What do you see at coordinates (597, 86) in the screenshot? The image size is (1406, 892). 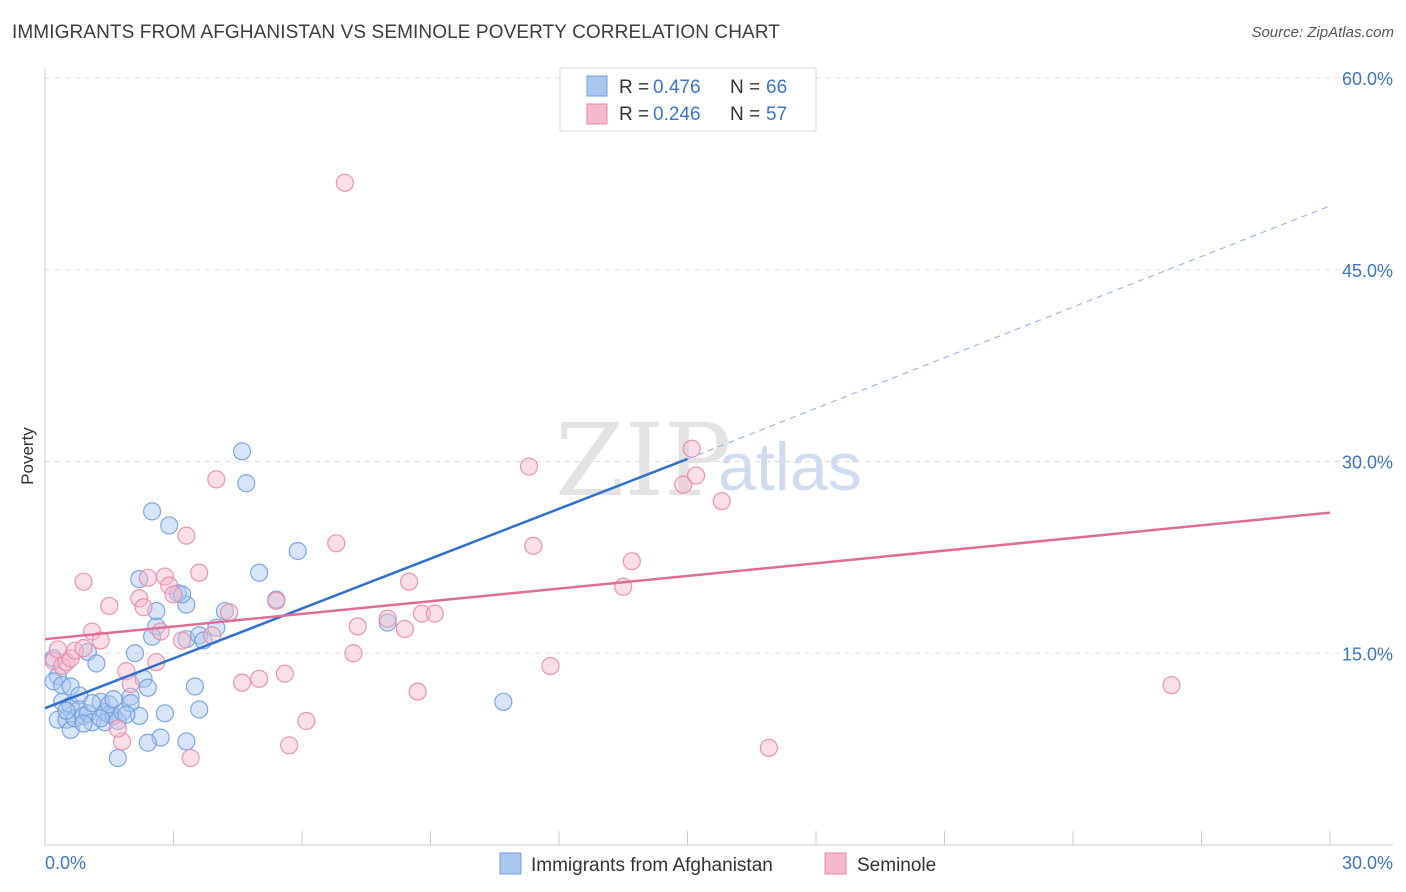 I see `stats-swatch-afghanistan` at bounding box center [597, 86].